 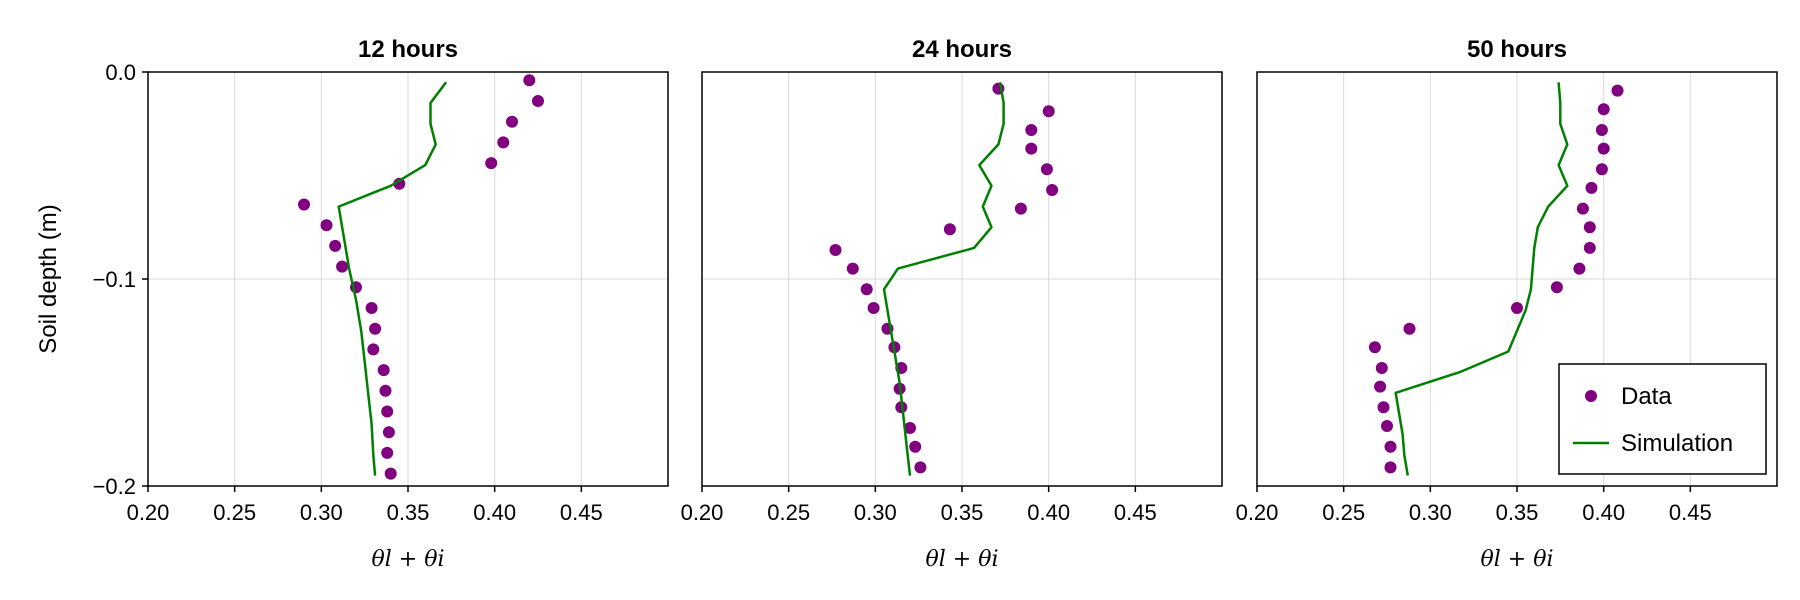 I want to click on panel-title: 24 hours, so click(x=962, y=49).